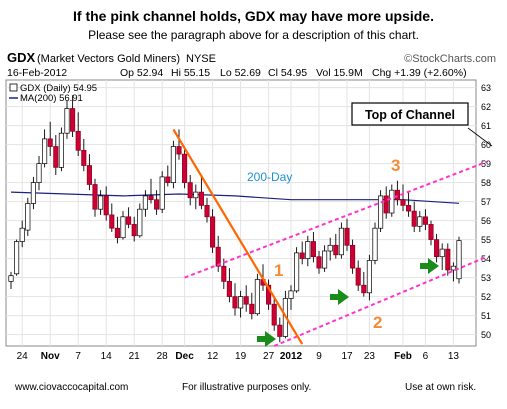 This screenshot has height=409, width=507. Describe the element at coordinates (403, 356) in the screenshot. I see `x-tick-label: Feb` at that location.